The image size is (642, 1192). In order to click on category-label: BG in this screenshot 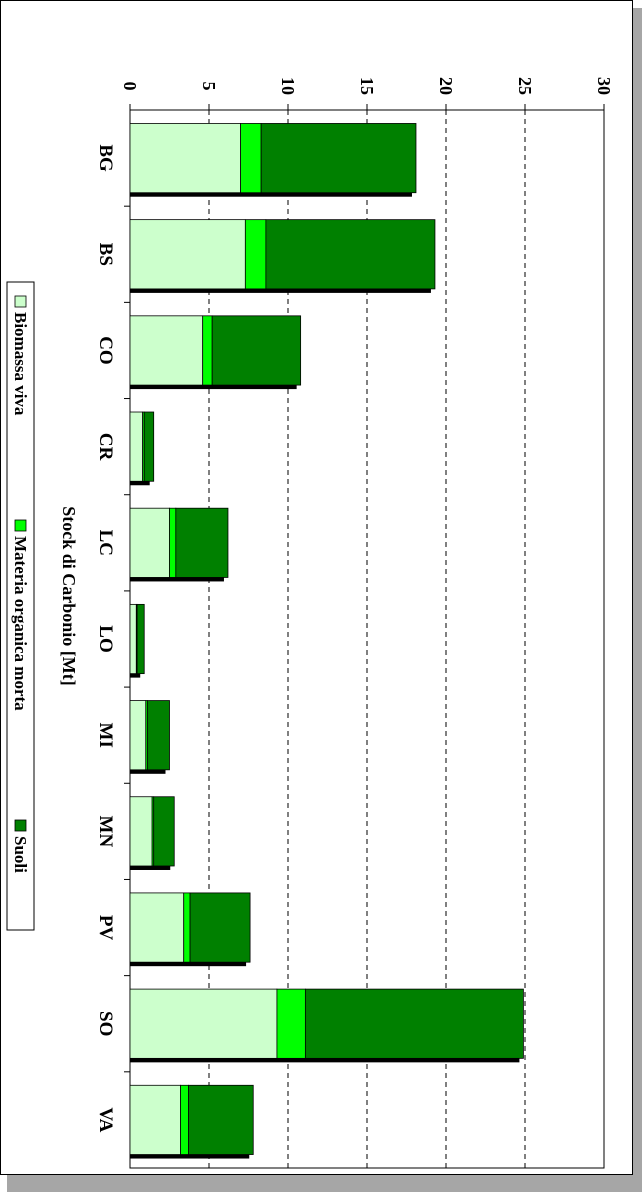, I will do `click(105, 158)`.